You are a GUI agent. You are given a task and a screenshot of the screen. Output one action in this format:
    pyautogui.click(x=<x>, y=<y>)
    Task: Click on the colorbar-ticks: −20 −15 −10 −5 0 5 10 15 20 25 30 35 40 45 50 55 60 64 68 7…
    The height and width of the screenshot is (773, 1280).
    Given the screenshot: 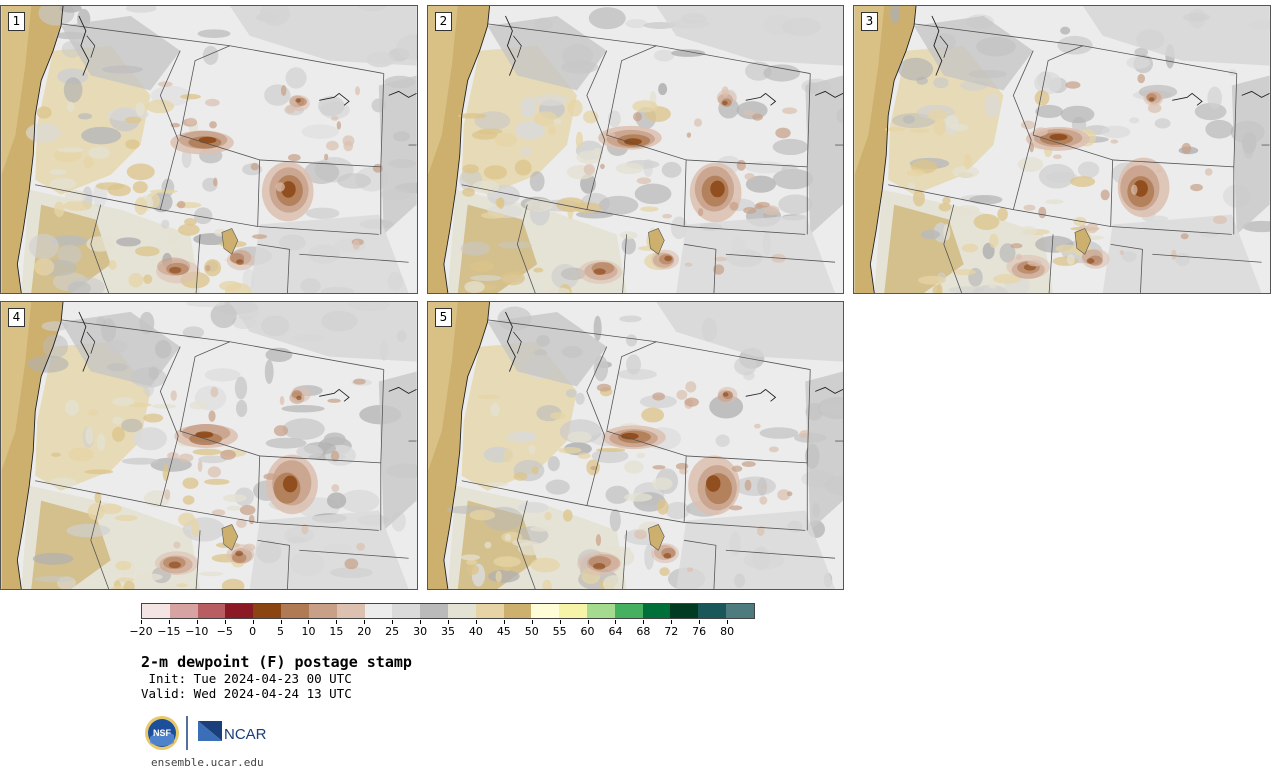 What is the action you would take?
    pyautogui.click(x=442, y=630)
    